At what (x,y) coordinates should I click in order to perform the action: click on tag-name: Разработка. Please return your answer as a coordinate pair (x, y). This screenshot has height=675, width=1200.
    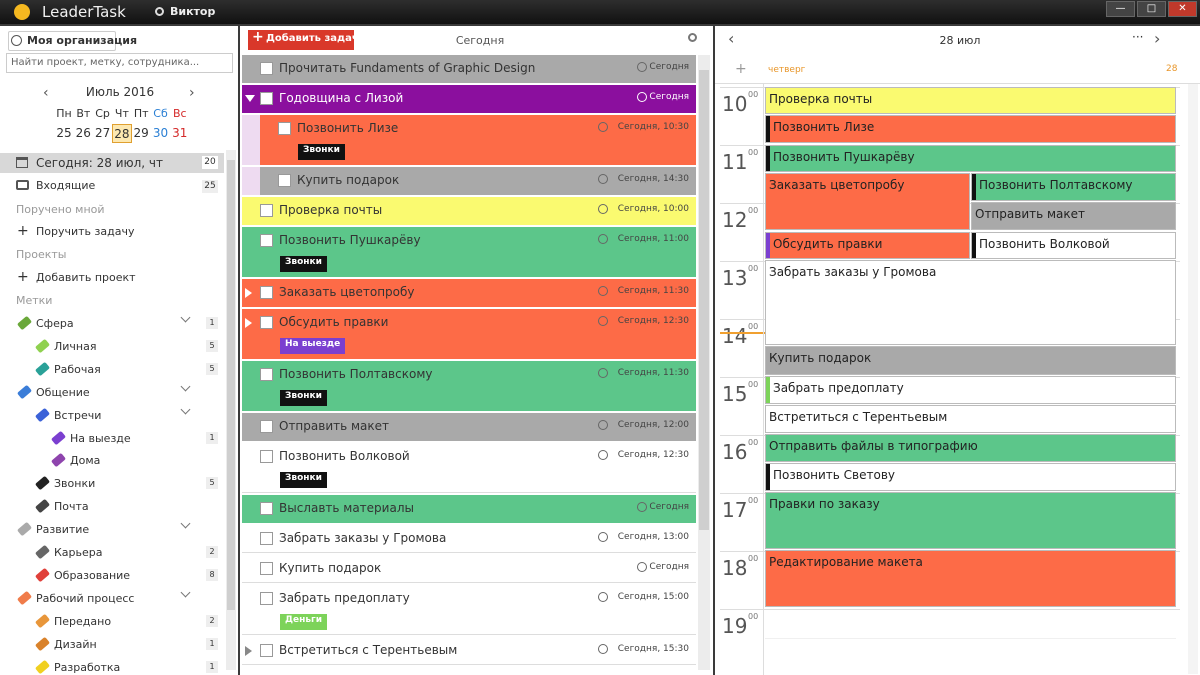
    Looking at the image, I should click on (87, 667).